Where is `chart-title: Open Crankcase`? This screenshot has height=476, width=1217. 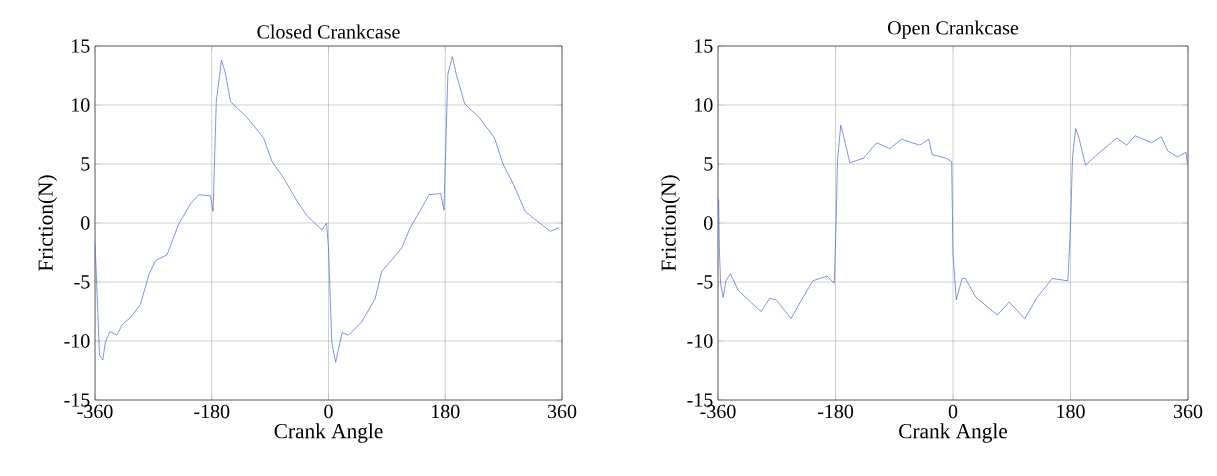 chart-title: Open Crankcase is located at coordinates (953, 29).